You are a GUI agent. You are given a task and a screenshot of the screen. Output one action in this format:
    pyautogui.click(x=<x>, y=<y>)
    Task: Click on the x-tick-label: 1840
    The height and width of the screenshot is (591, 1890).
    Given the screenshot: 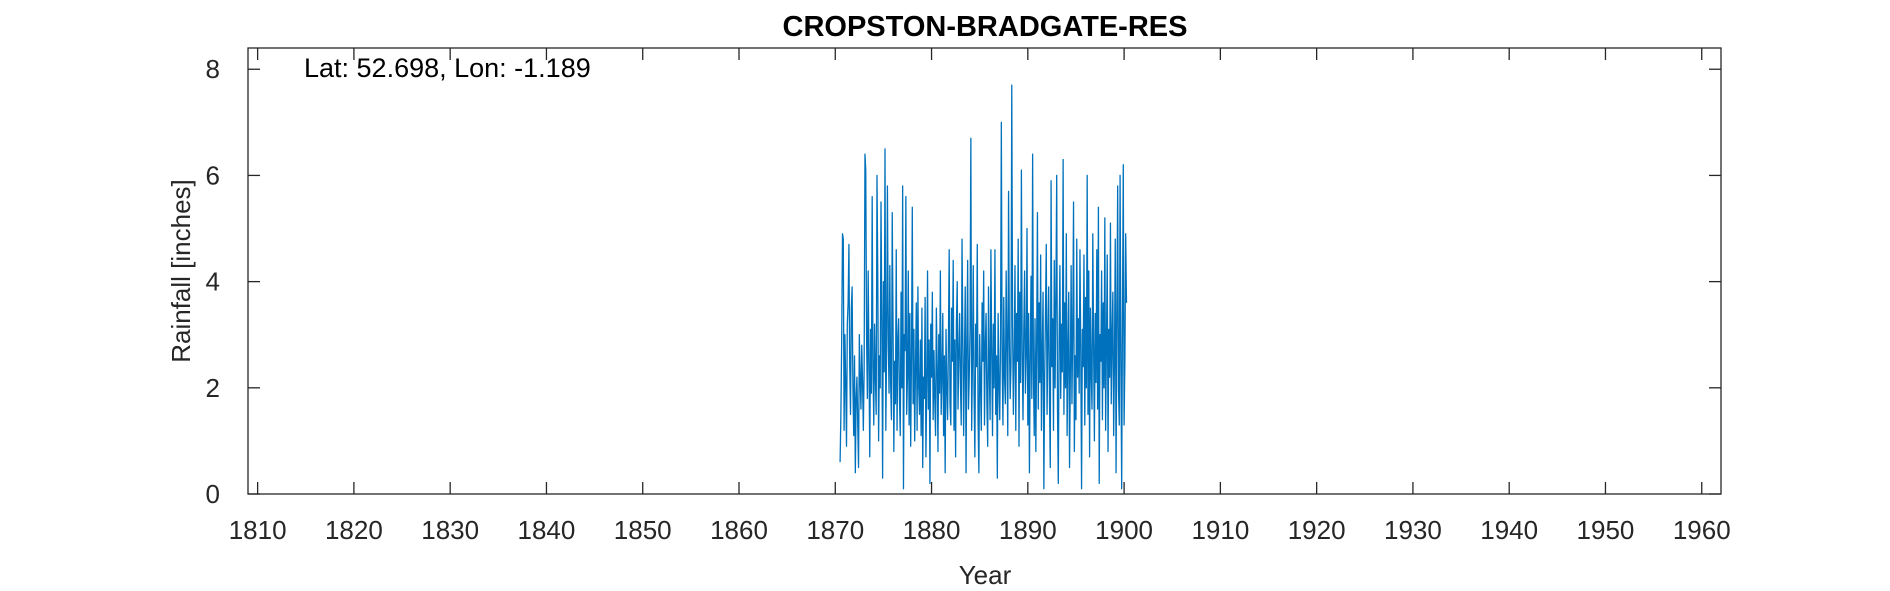 What is the action you would take?
    pyautogui.click(x=547, y=530)
    